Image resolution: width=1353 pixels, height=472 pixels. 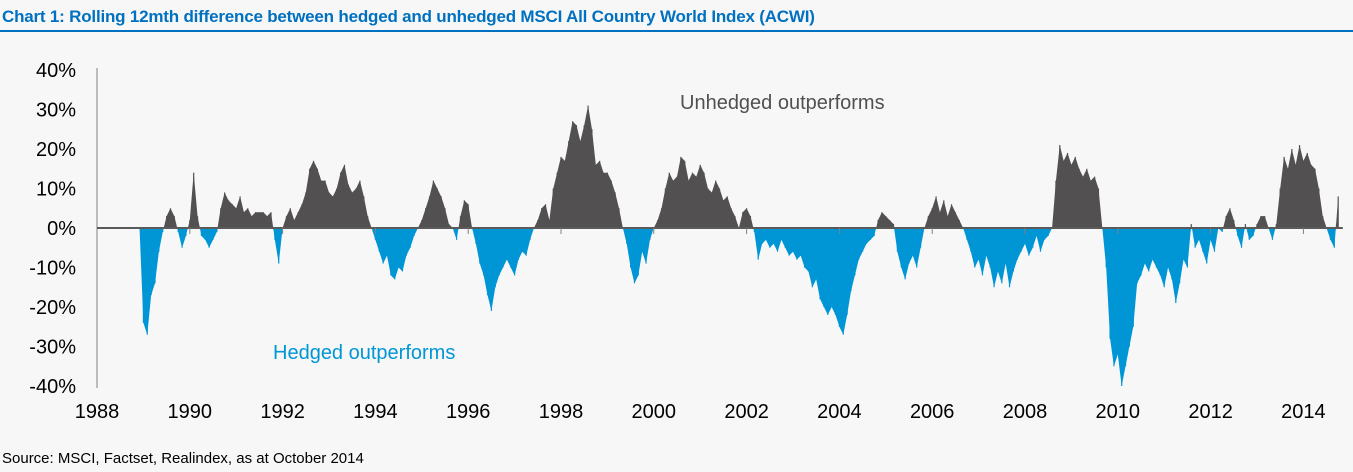 What do you see at coordinates (56, 111) in the screenshot?
I see `y-tick-label: 30%` at bounding box center [56, 111].